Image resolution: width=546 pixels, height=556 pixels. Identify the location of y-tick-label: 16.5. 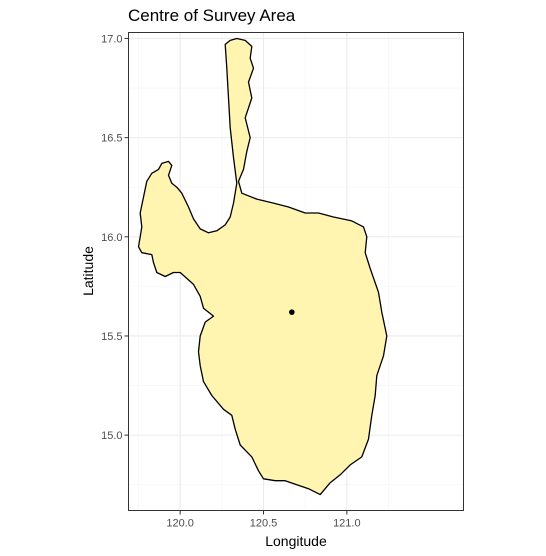
(111, 139).